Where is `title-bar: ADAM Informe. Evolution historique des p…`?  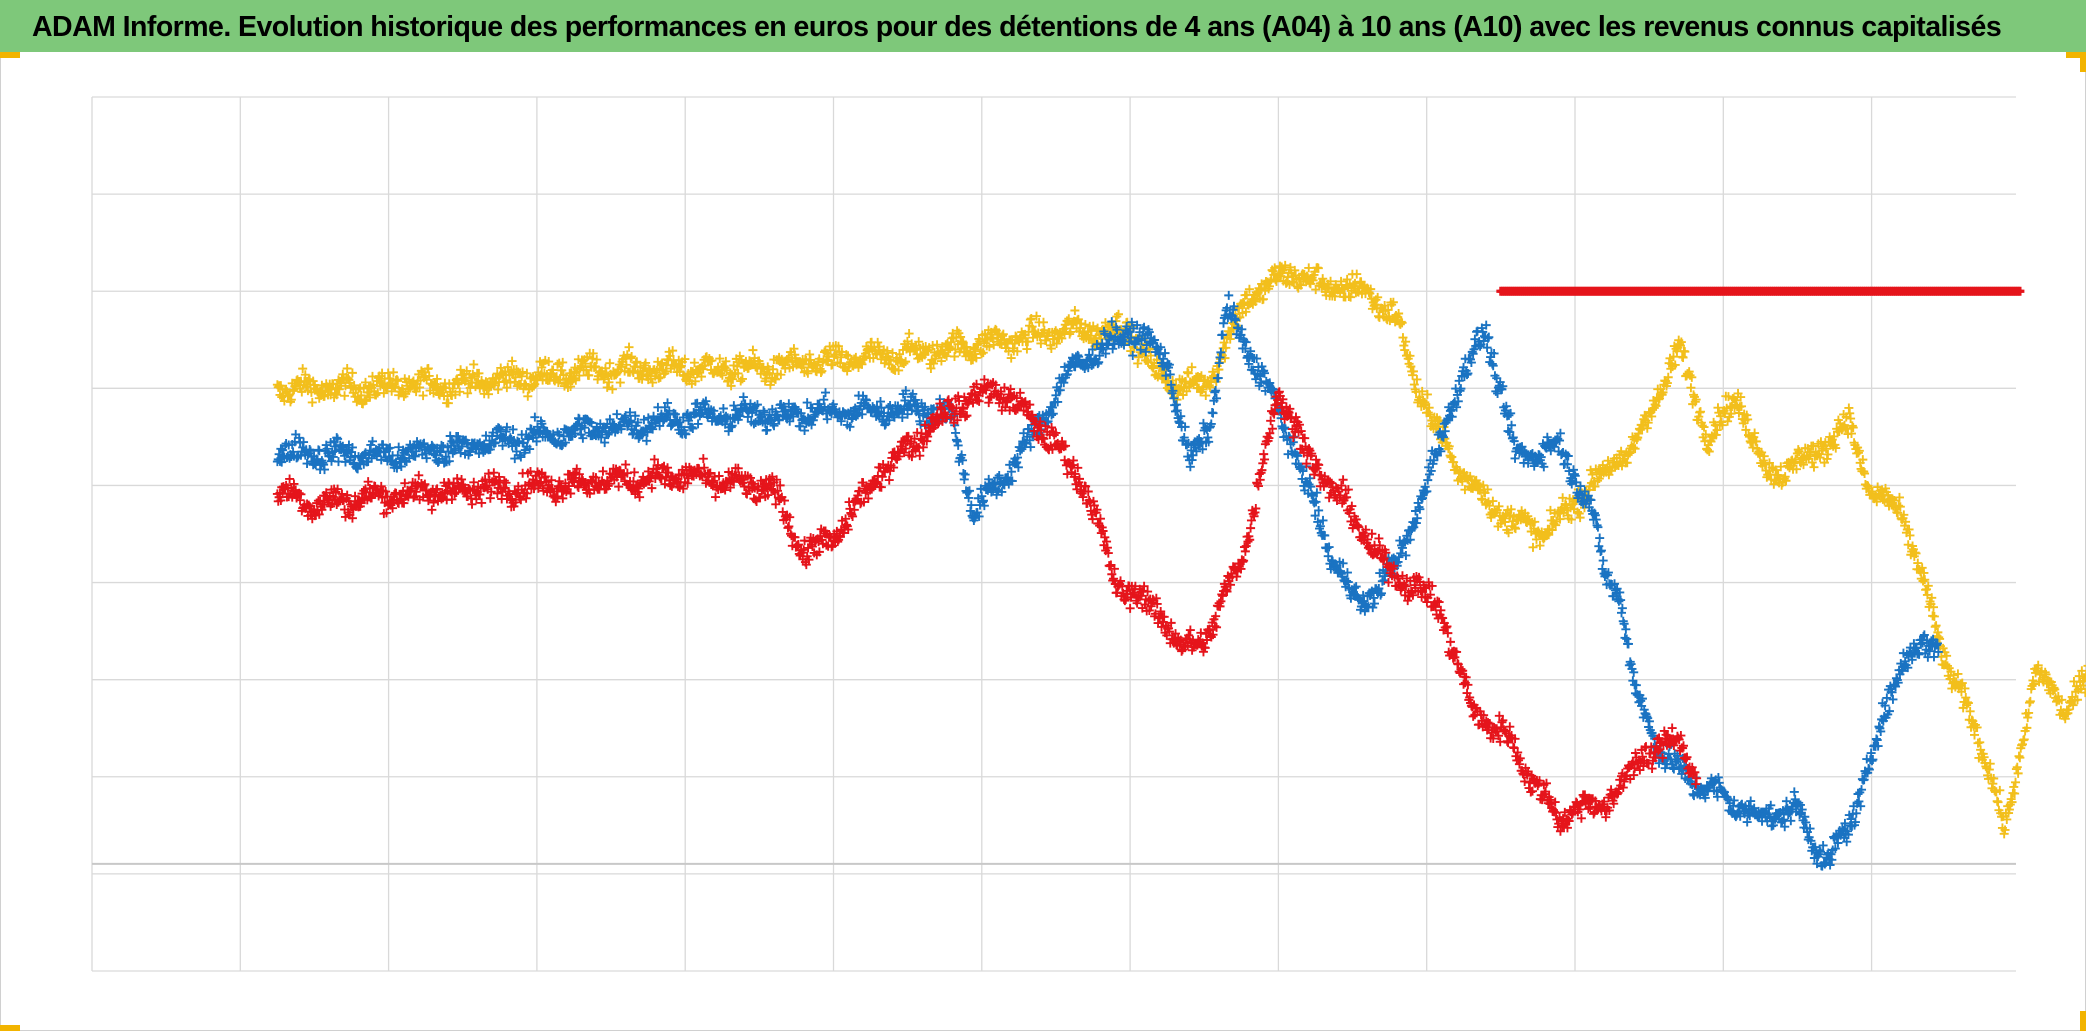
title-bar: ADAM Informe. Evolution historique des p… is located at coordinates (1043, 26).